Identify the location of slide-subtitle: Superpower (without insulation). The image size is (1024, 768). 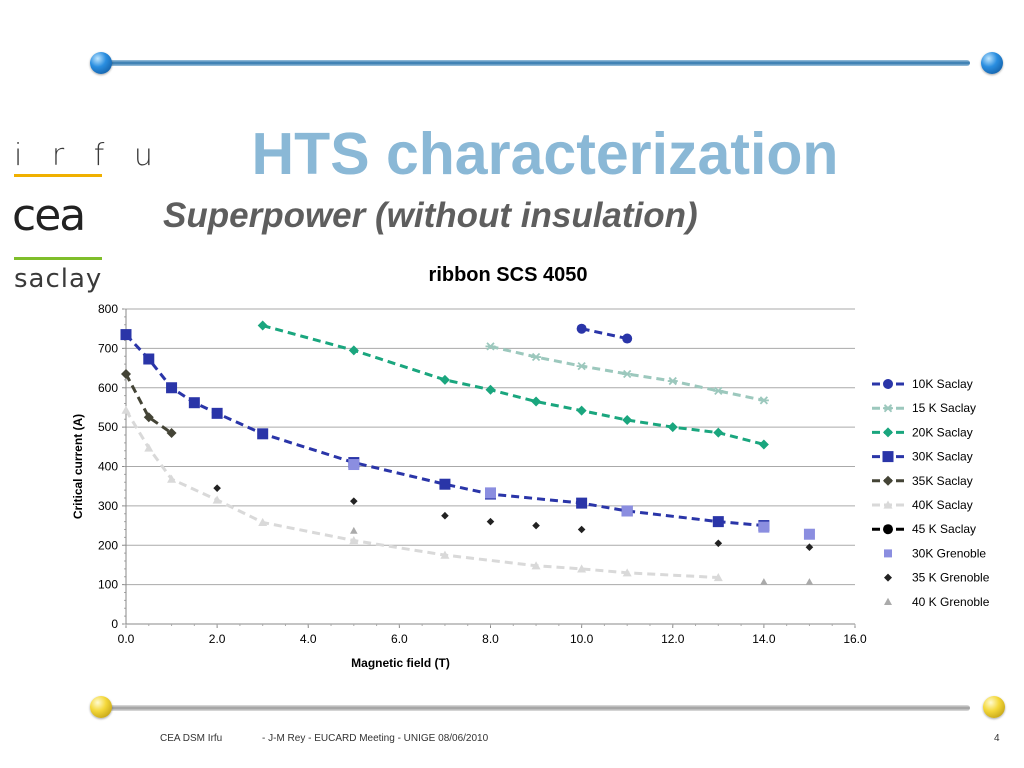
(430, 215).